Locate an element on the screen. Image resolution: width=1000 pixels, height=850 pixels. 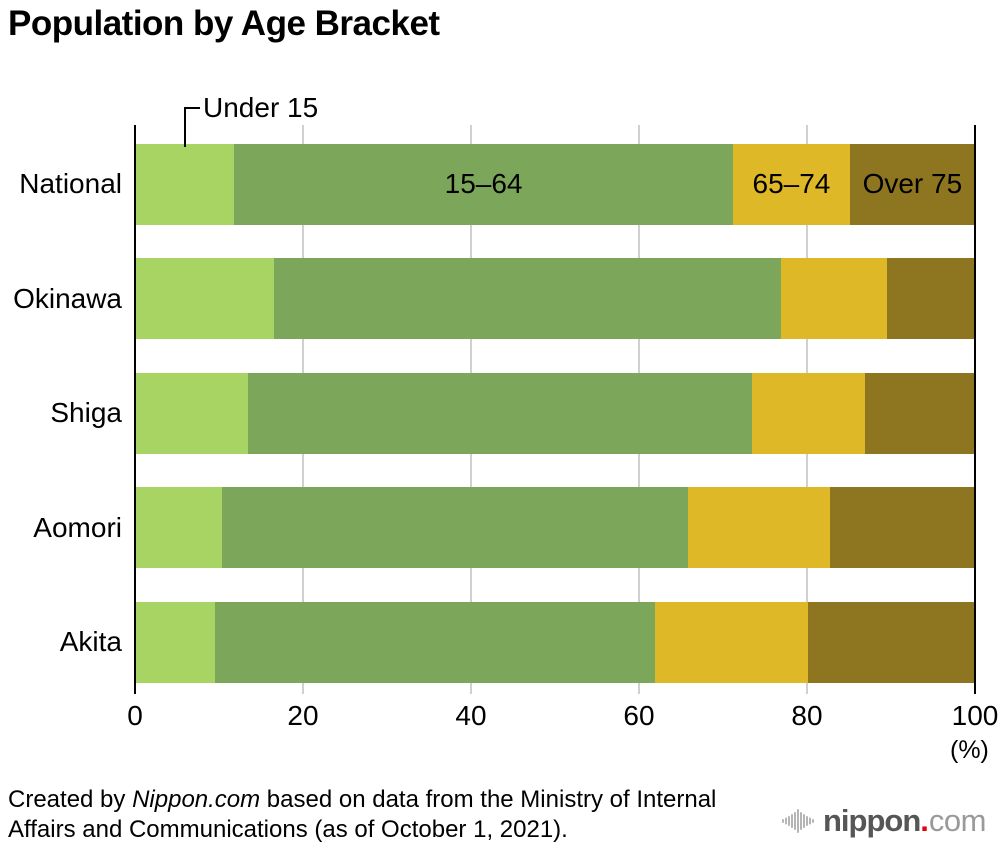
bar-segment-national-over-75: Over 75 is located at coordinates (912, 184).